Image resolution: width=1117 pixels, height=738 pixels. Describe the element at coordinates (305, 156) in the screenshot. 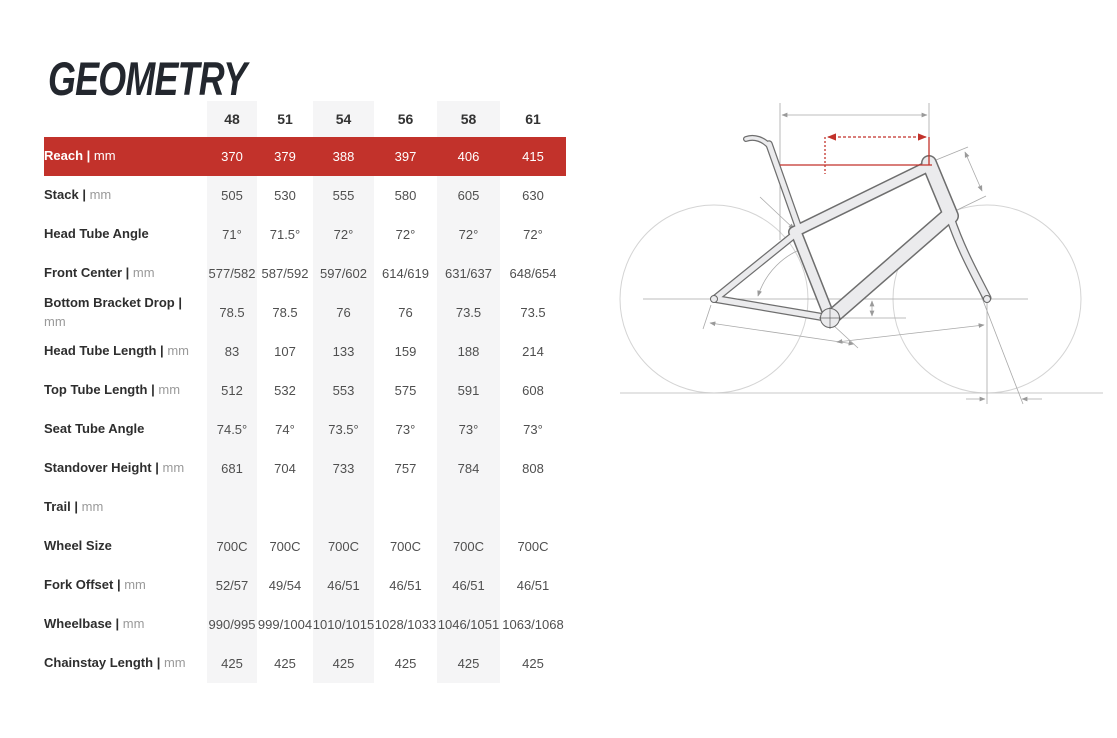

I see `table-row: Reach | mm 370 379 388 397 406 415` at that location.